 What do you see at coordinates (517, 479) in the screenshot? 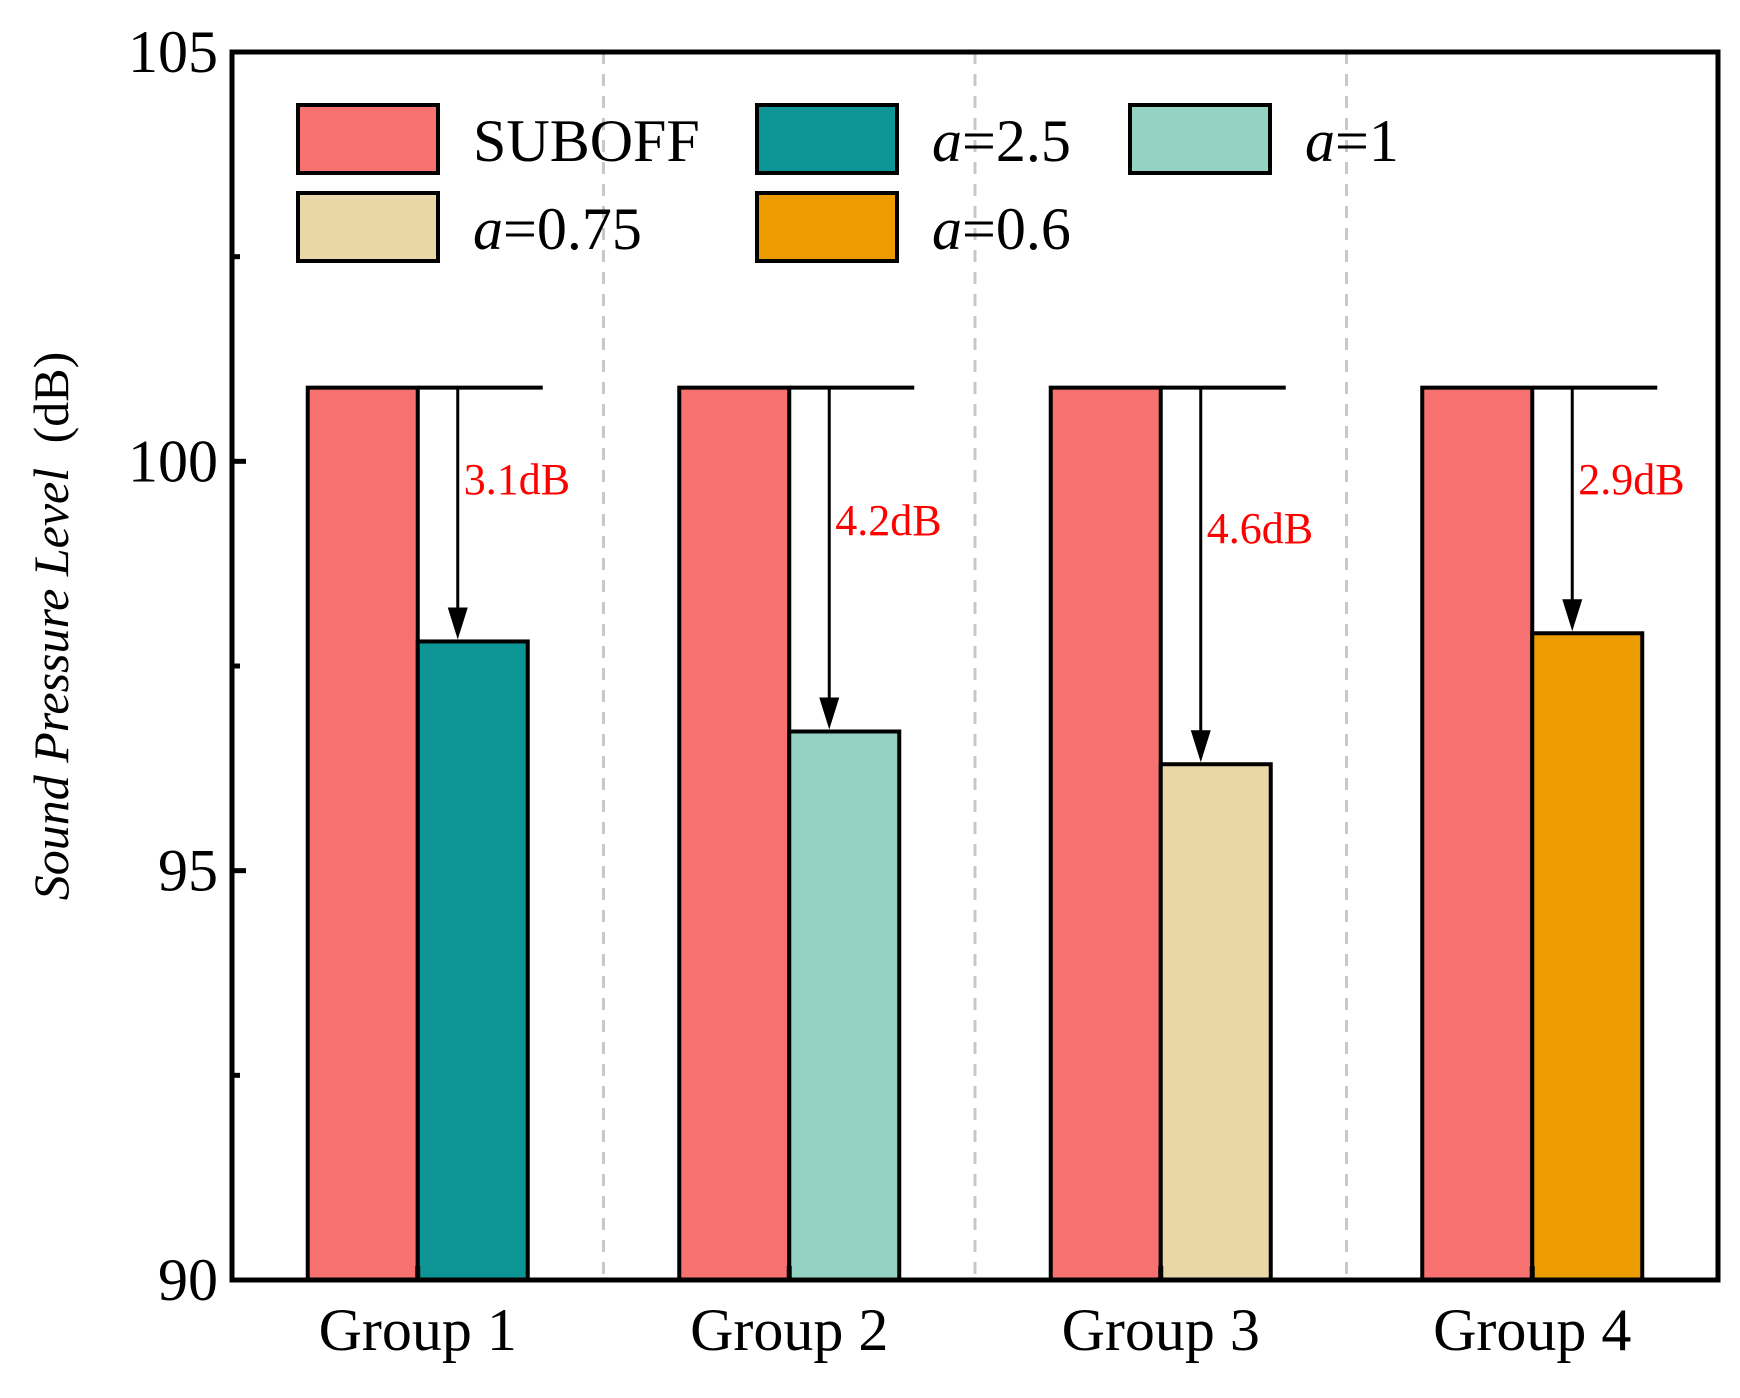
I see `reduction-label: 3.1dB` at bounding box center [517, 479].